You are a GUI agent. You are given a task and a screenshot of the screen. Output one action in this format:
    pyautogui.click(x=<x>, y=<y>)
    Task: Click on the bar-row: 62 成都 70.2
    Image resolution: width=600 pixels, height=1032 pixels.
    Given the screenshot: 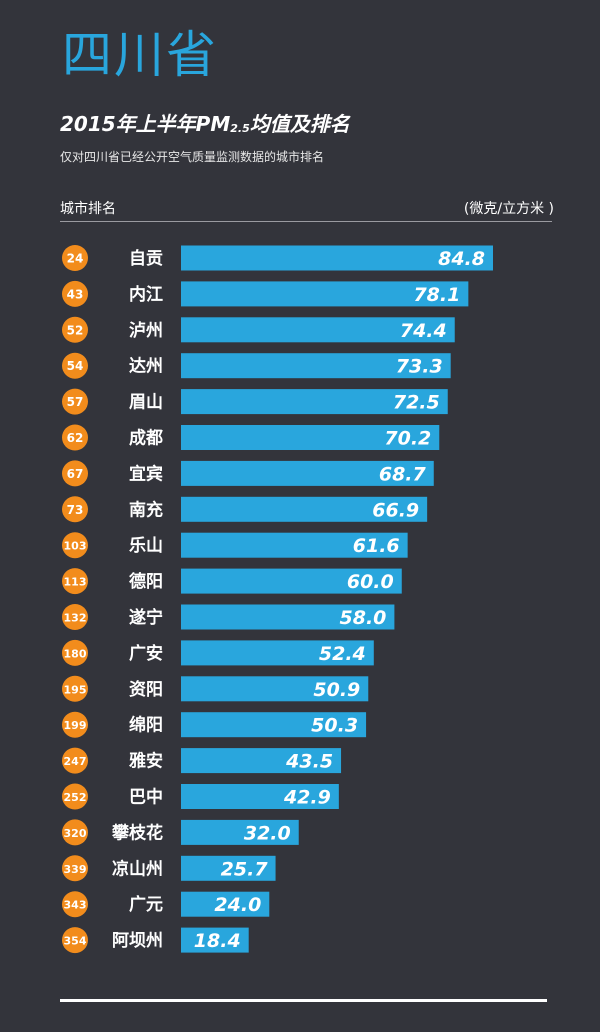 What is the action you would take?
    pyautogui.click(x=251, y=437)
    